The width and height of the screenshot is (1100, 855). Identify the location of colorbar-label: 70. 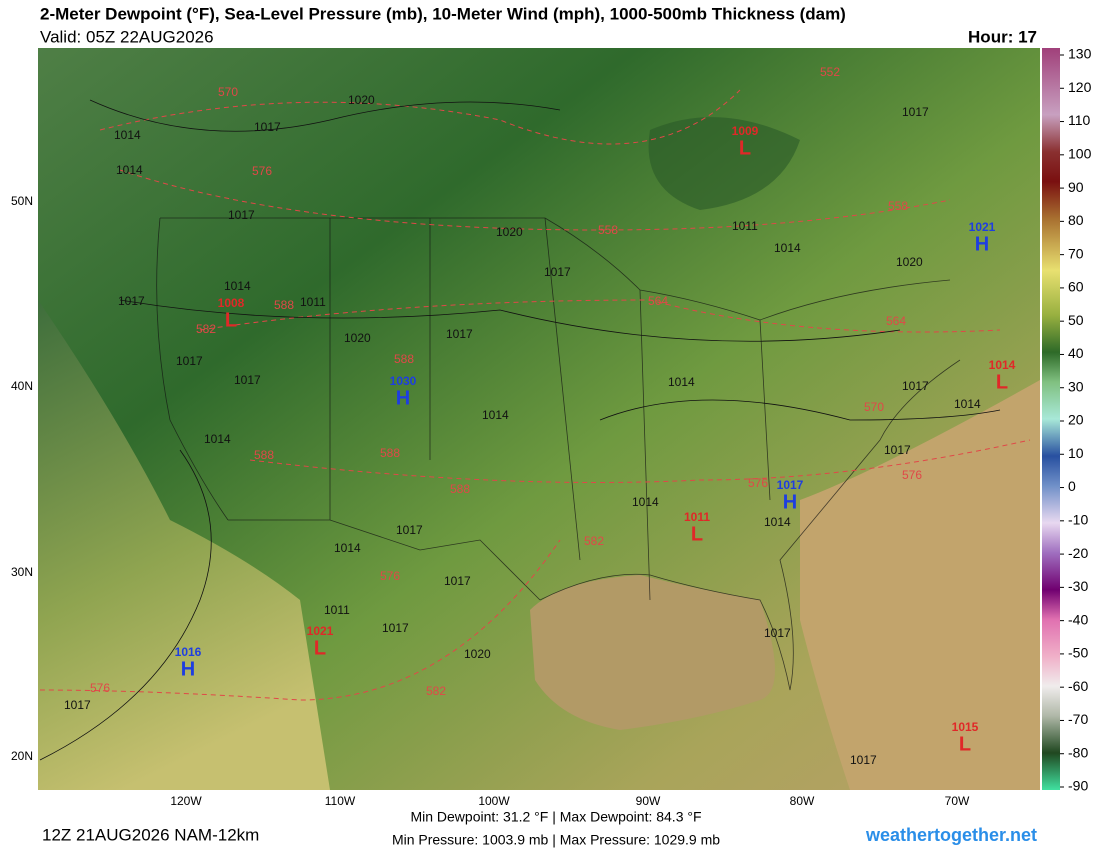
(1076, 253).